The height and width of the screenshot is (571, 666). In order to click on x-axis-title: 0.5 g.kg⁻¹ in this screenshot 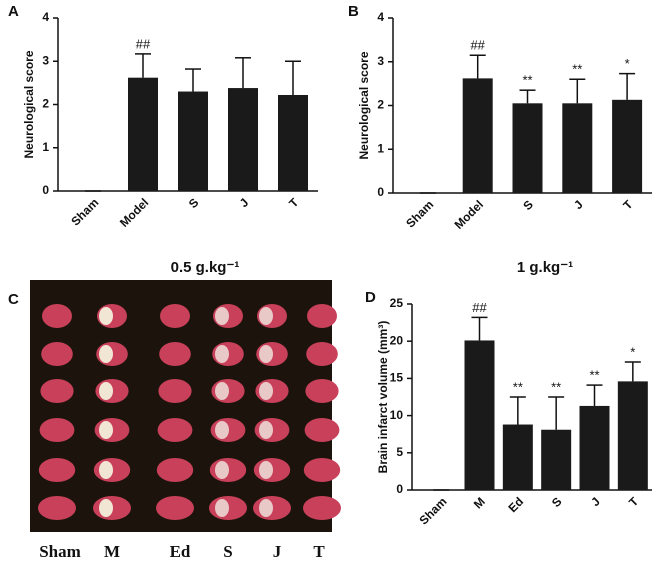, I will do `click(205, 267)`.